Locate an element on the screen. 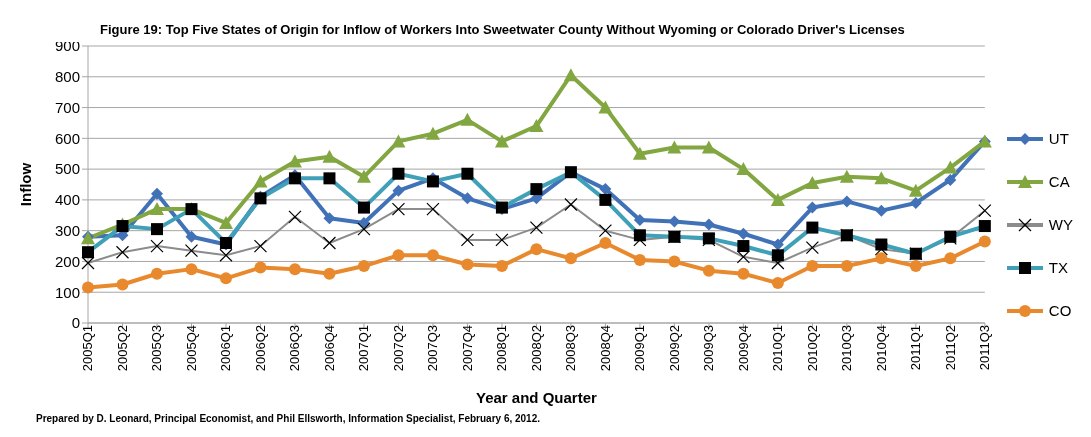  x-tick-label: 2007Q2 is located at coordinates (398, 348).